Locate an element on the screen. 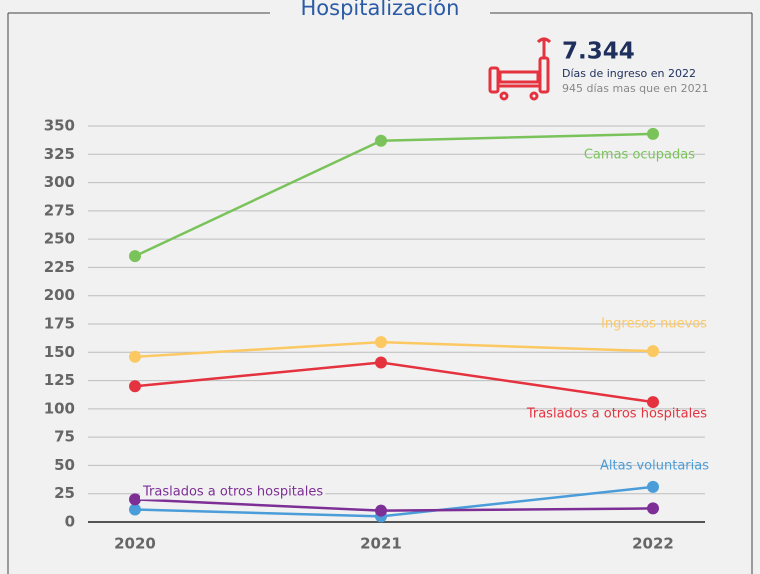  annotation-value: 7.344 is located at coordinates (598, 52).